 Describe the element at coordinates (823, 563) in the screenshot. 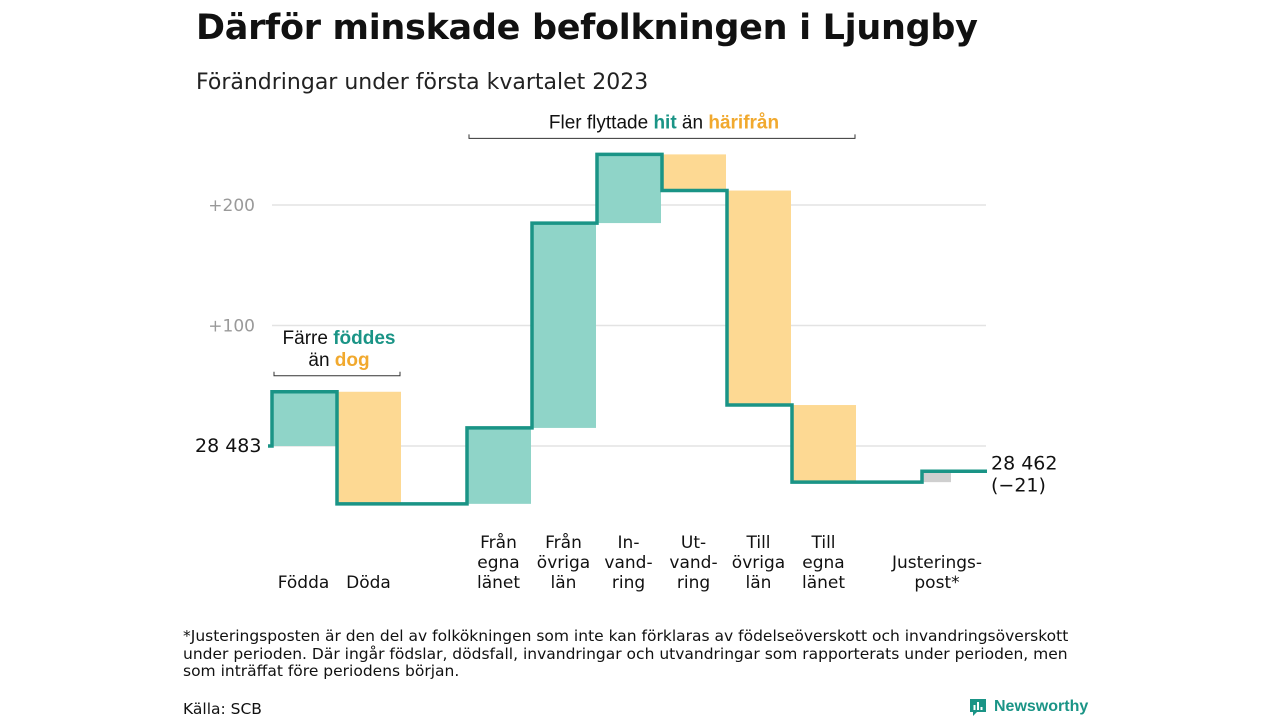

I see `category-label-8: Till egna länet` at that location.